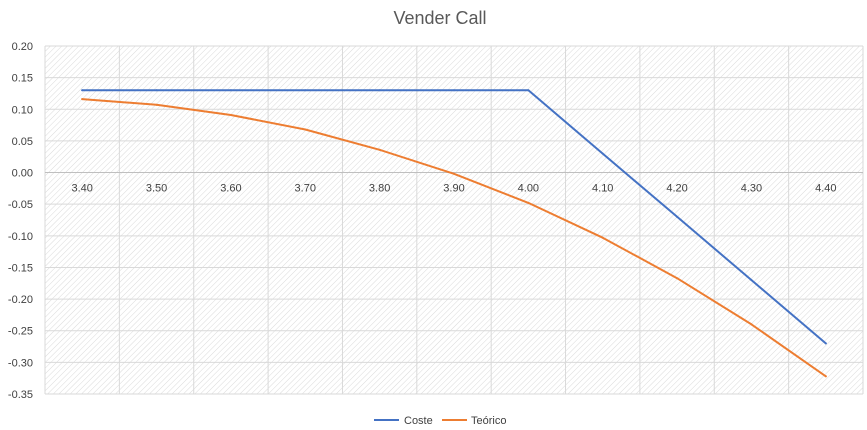  I want to click on x-tick-label: 3.90, so click(453, 189).